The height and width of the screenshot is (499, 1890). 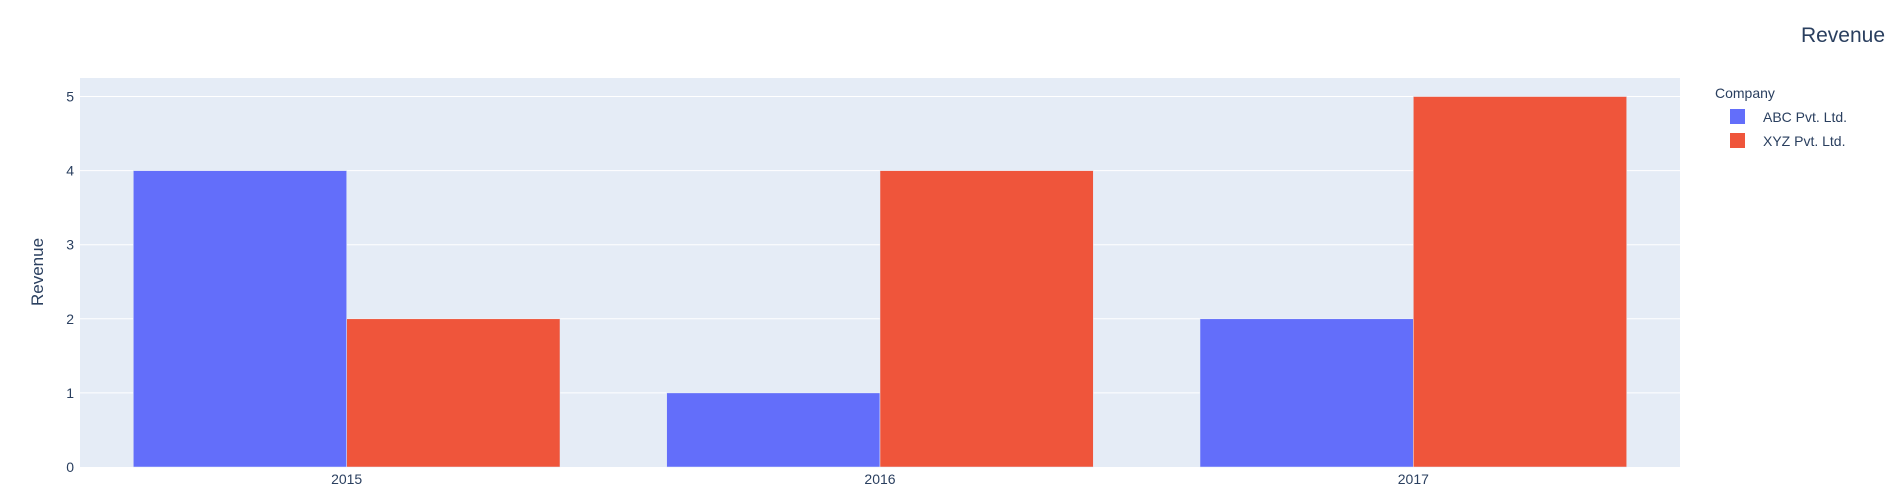 I want to click on y-tick-label: 4, so click(x=70, y=171).